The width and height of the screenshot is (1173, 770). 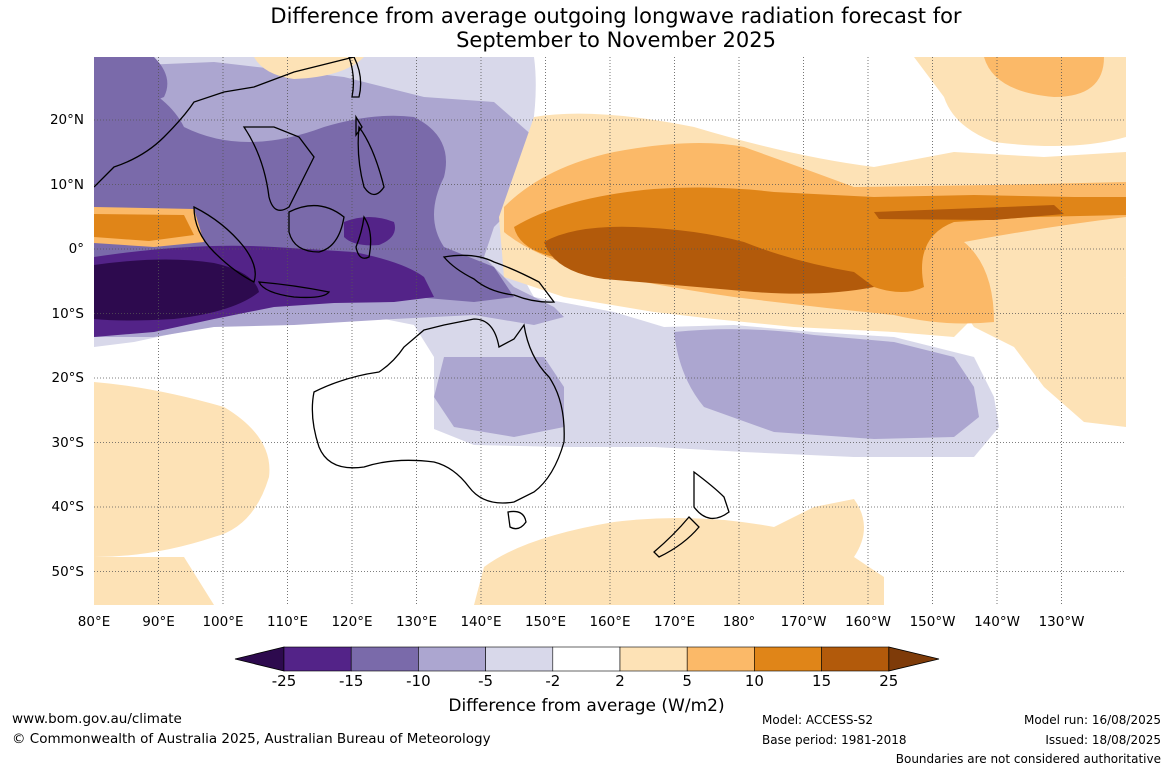 I want to click on longitude-label: 120°E, so click(x=352, y=622).